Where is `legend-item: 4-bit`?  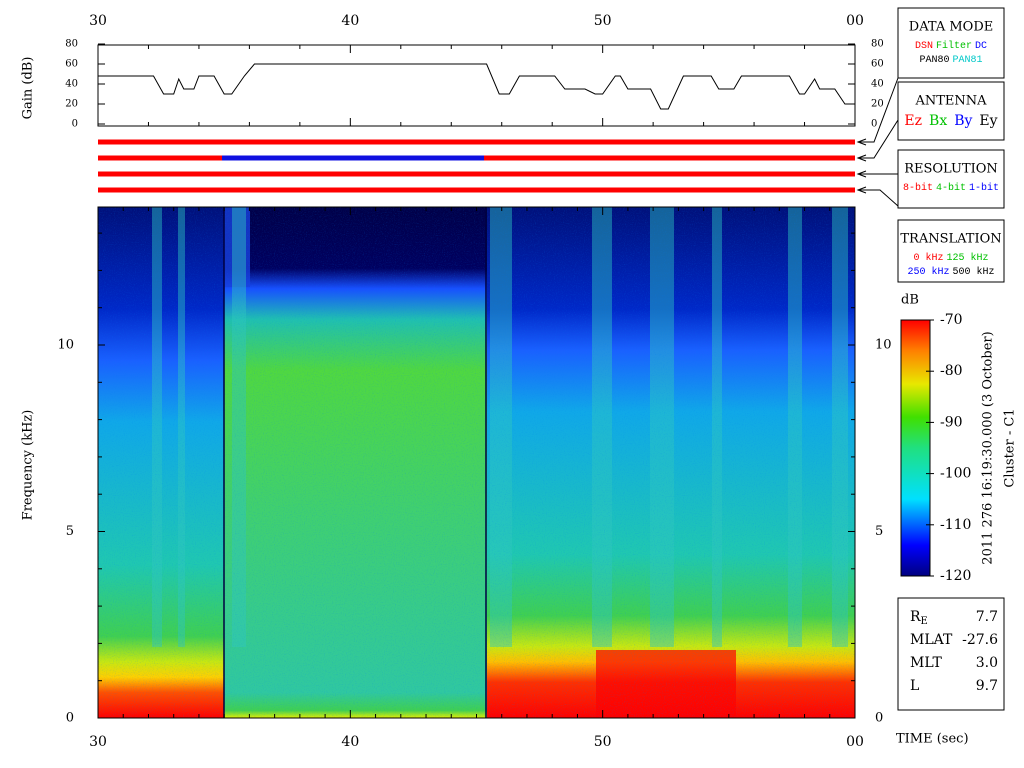
legend-item: 4-bit is located at coordinates (951, 188).